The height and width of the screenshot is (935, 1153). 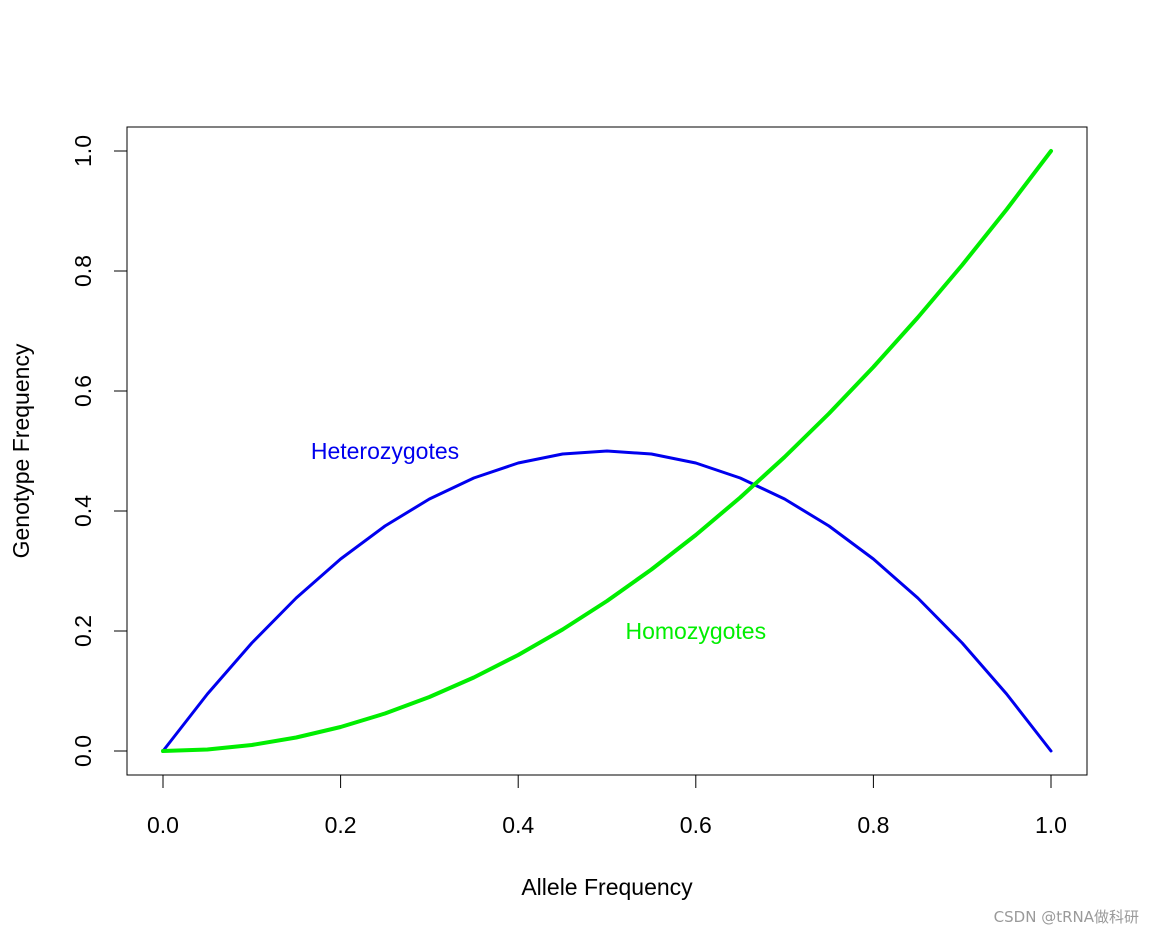 What do you see at coordinates (83, 151) in the screenshot?
I see `y-tick-label-5: 1.0` at bounding box center [83, 151].